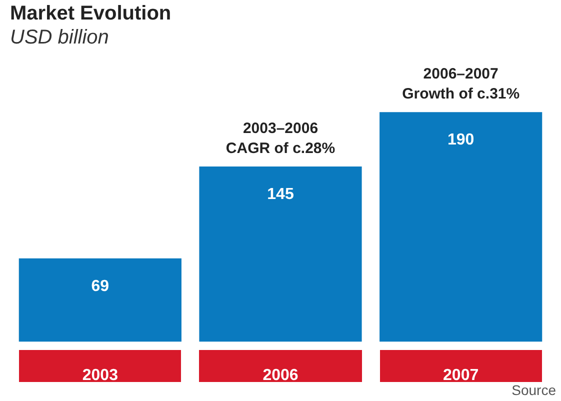 Image resolution: width=561 pixels, height=401 pixels. Describe the element at coordinates (280, 194) in the screenshot. I see `data-label: 145` at that location.